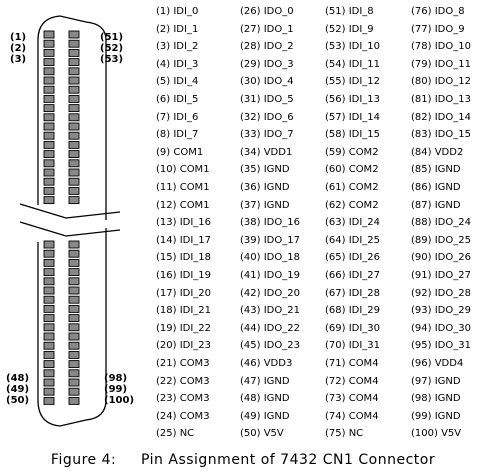  Describe the element at coordinates (180, 152) in the screenshot. I see `pin-assignment: (9) COM1` at that location.